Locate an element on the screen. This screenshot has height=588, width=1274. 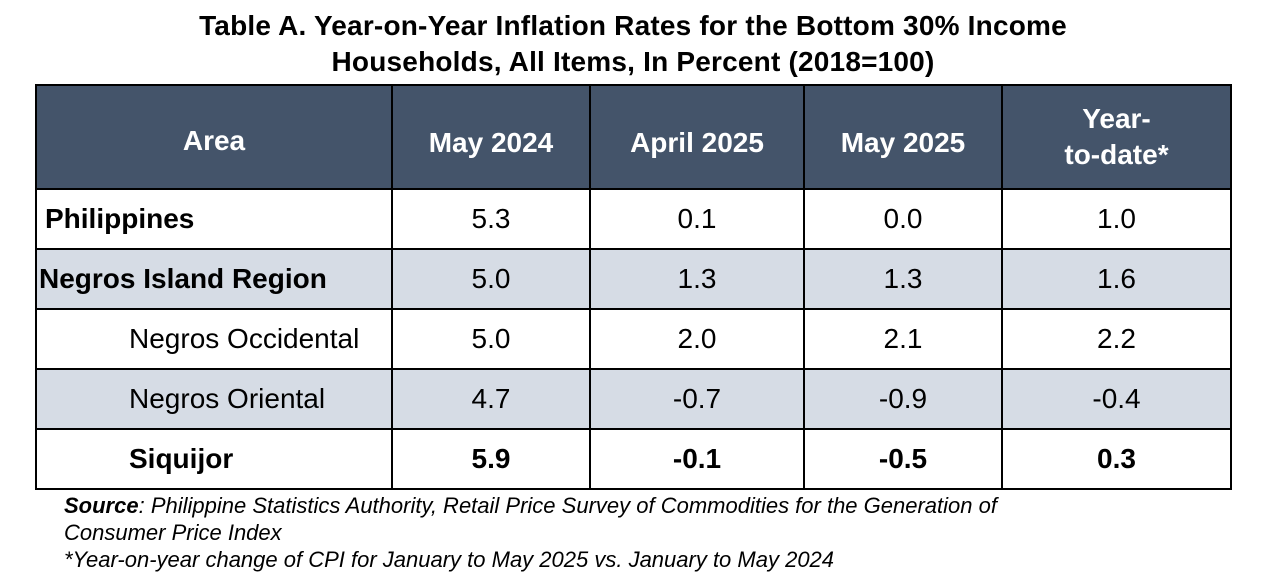
table-row-negros-oriental: Negros Oriental 4.7 -0.7 -0.9 -0.4 is located at coordinates (633, 399).